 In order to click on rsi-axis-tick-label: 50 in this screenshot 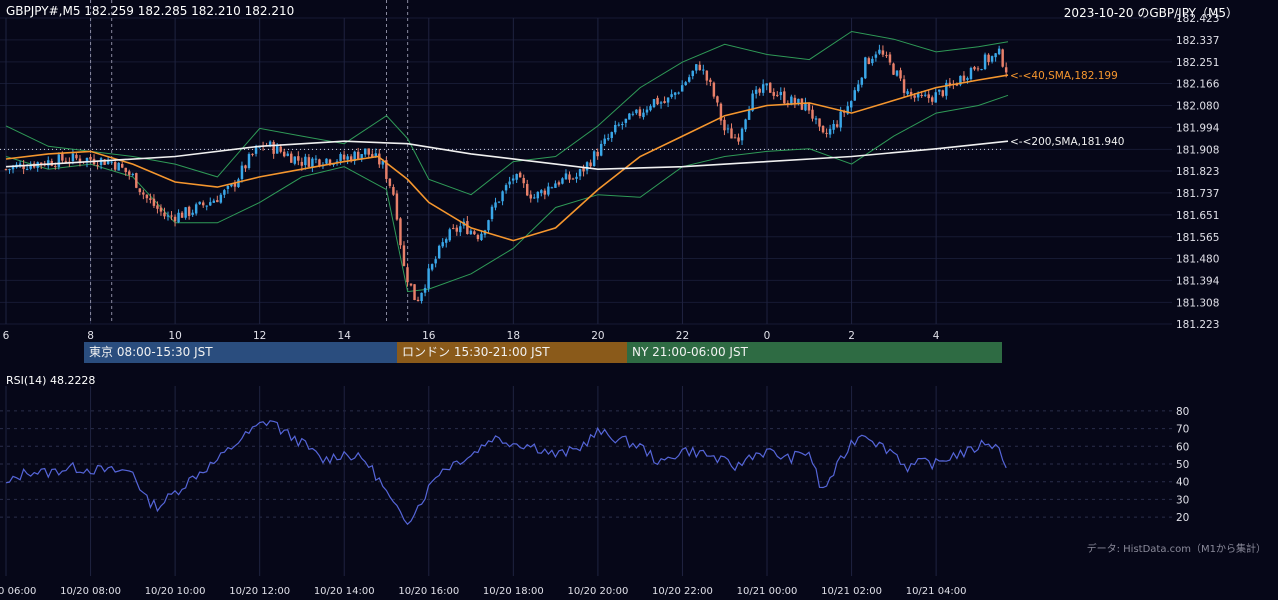, I will do `click(1182, 465)`.